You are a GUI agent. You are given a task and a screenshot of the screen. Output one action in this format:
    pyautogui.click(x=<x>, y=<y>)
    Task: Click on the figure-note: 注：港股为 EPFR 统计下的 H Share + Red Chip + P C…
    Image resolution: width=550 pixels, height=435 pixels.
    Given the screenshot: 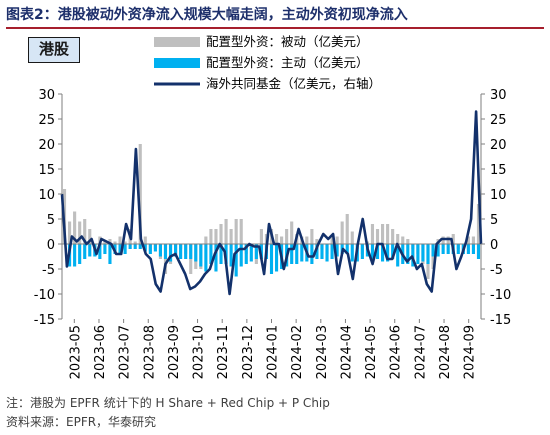 What is the action you would take?
    pyautogui.click(x=168, y=403)
    